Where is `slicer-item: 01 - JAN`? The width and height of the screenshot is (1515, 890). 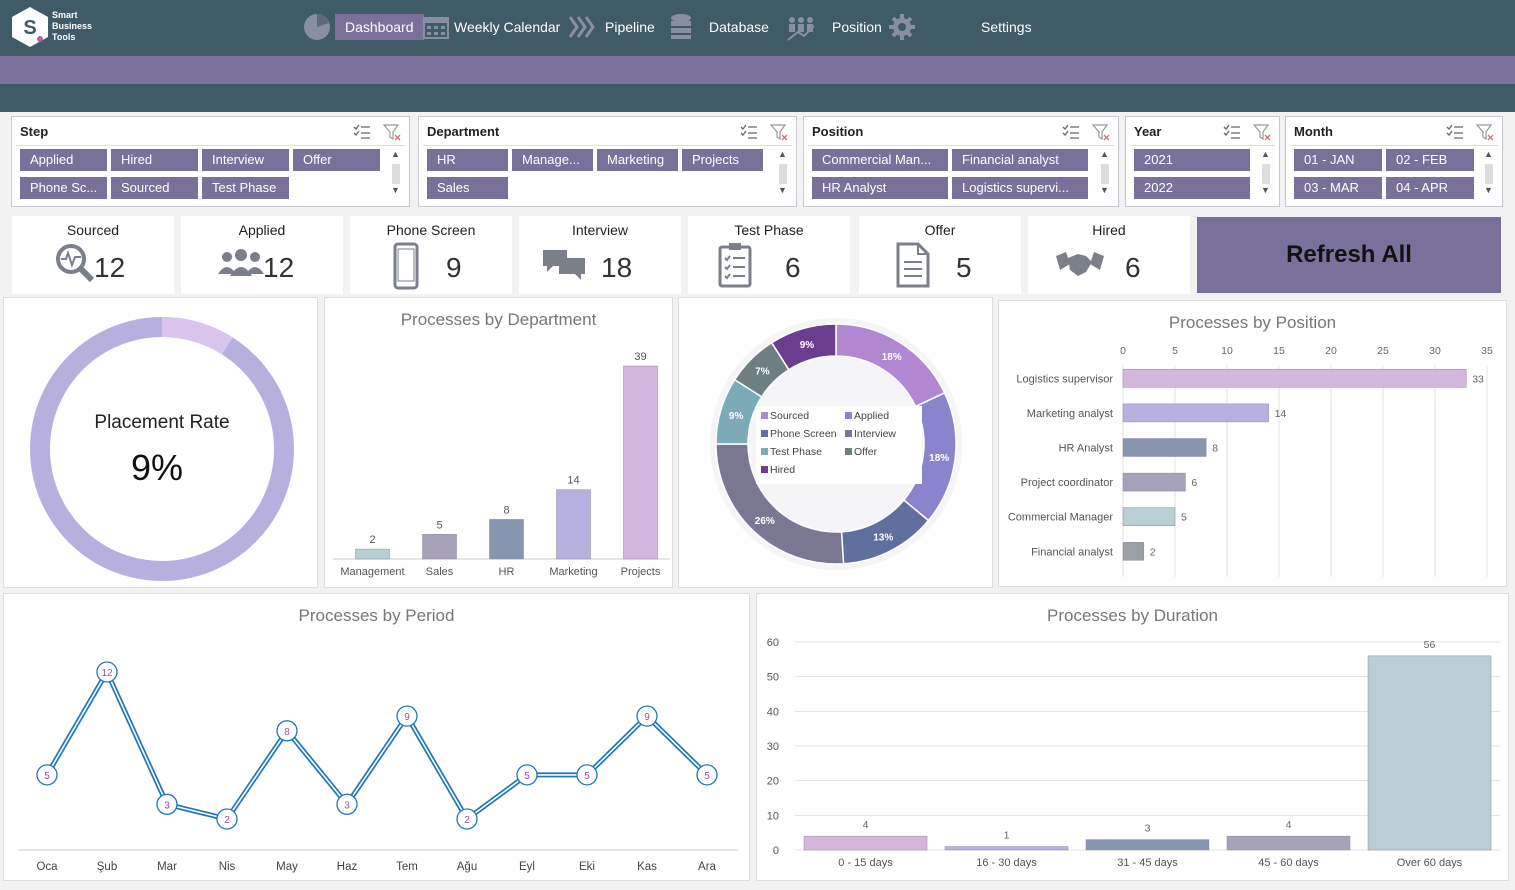 slicer-item: 01 - JAN is located at coordinates (1338, 160).